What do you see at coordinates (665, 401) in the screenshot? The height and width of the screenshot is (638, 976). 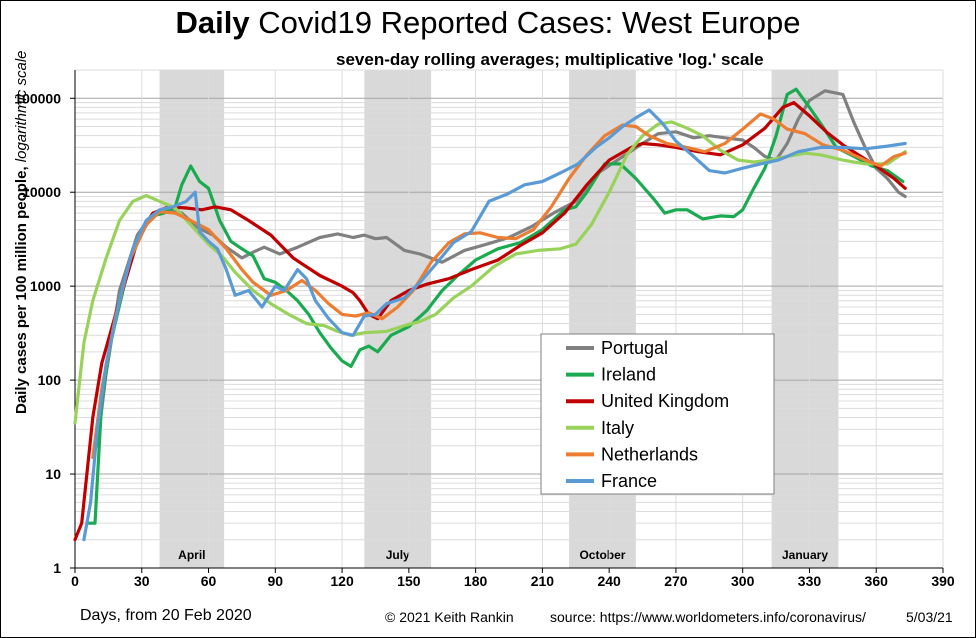 I see `legend-label-united-kingdom: United Kingdom` at bounding box center [665, 401].